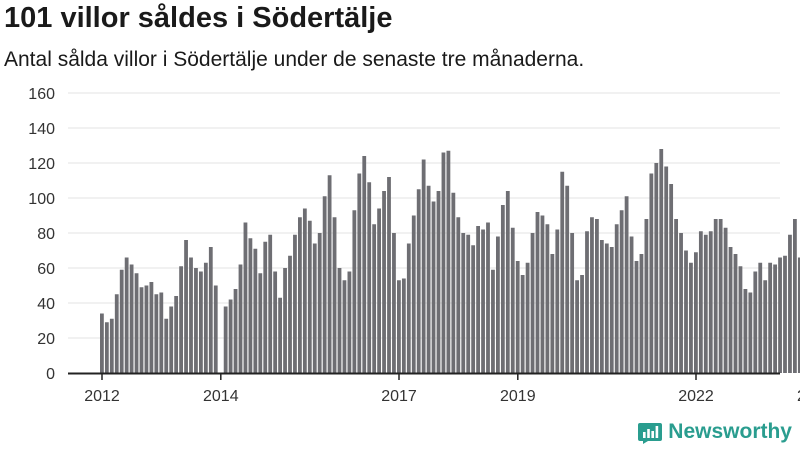 Image resolution: width=800 pixels, height=450 pixels. Describe the element at coordinates (41, 199) in the screenshot. I see `y-tick-label: 100` at that location.